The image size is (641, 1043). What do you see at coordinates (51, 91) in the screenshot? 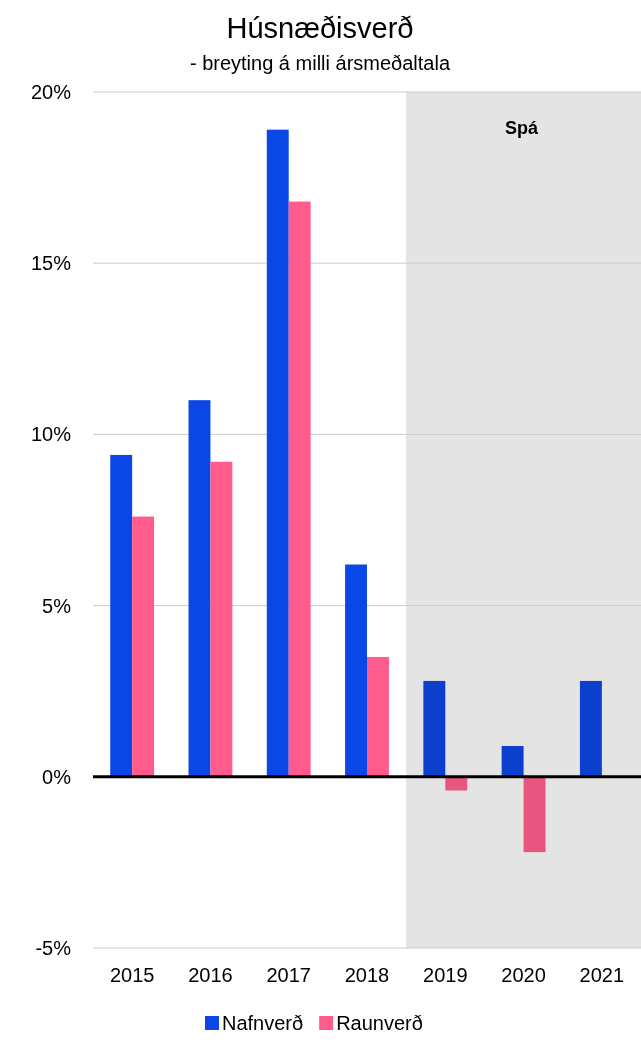
I see `y-tick-label: 20%` at bounding box center [51, 91].